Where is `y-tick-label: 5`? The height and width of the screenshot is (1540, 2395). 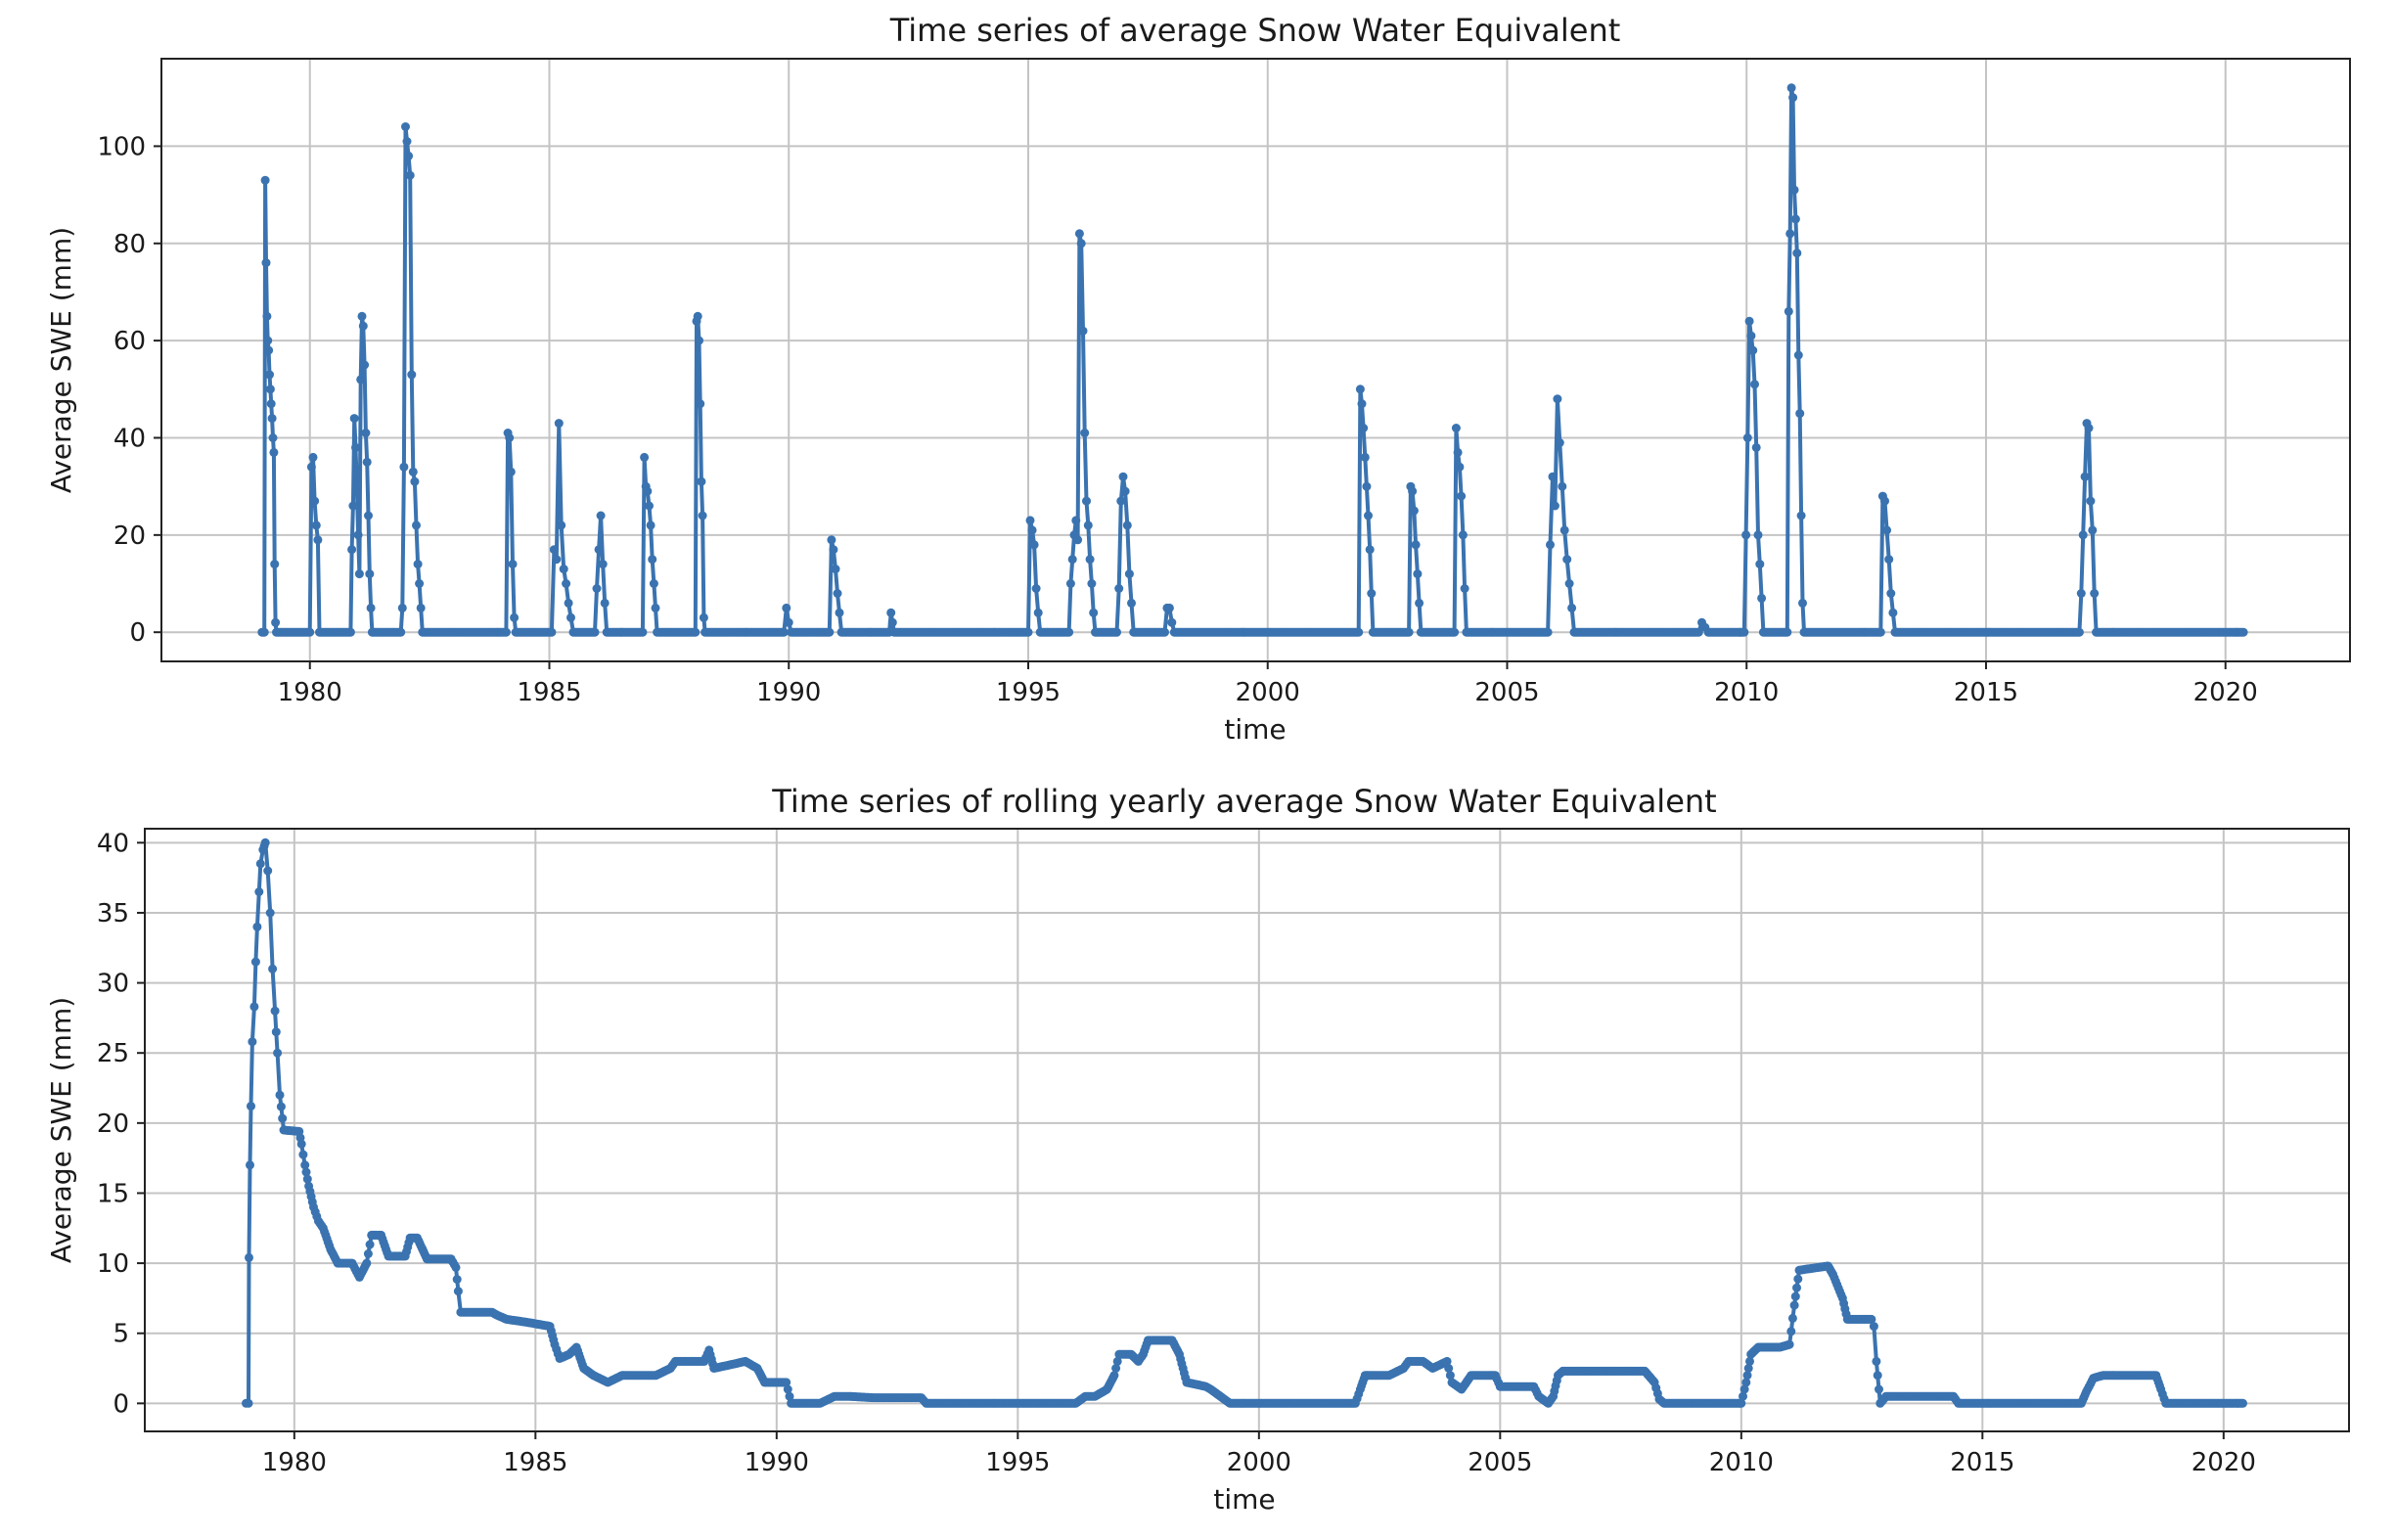 y-tick-label: 5 is located at coordinates (121, 1334).